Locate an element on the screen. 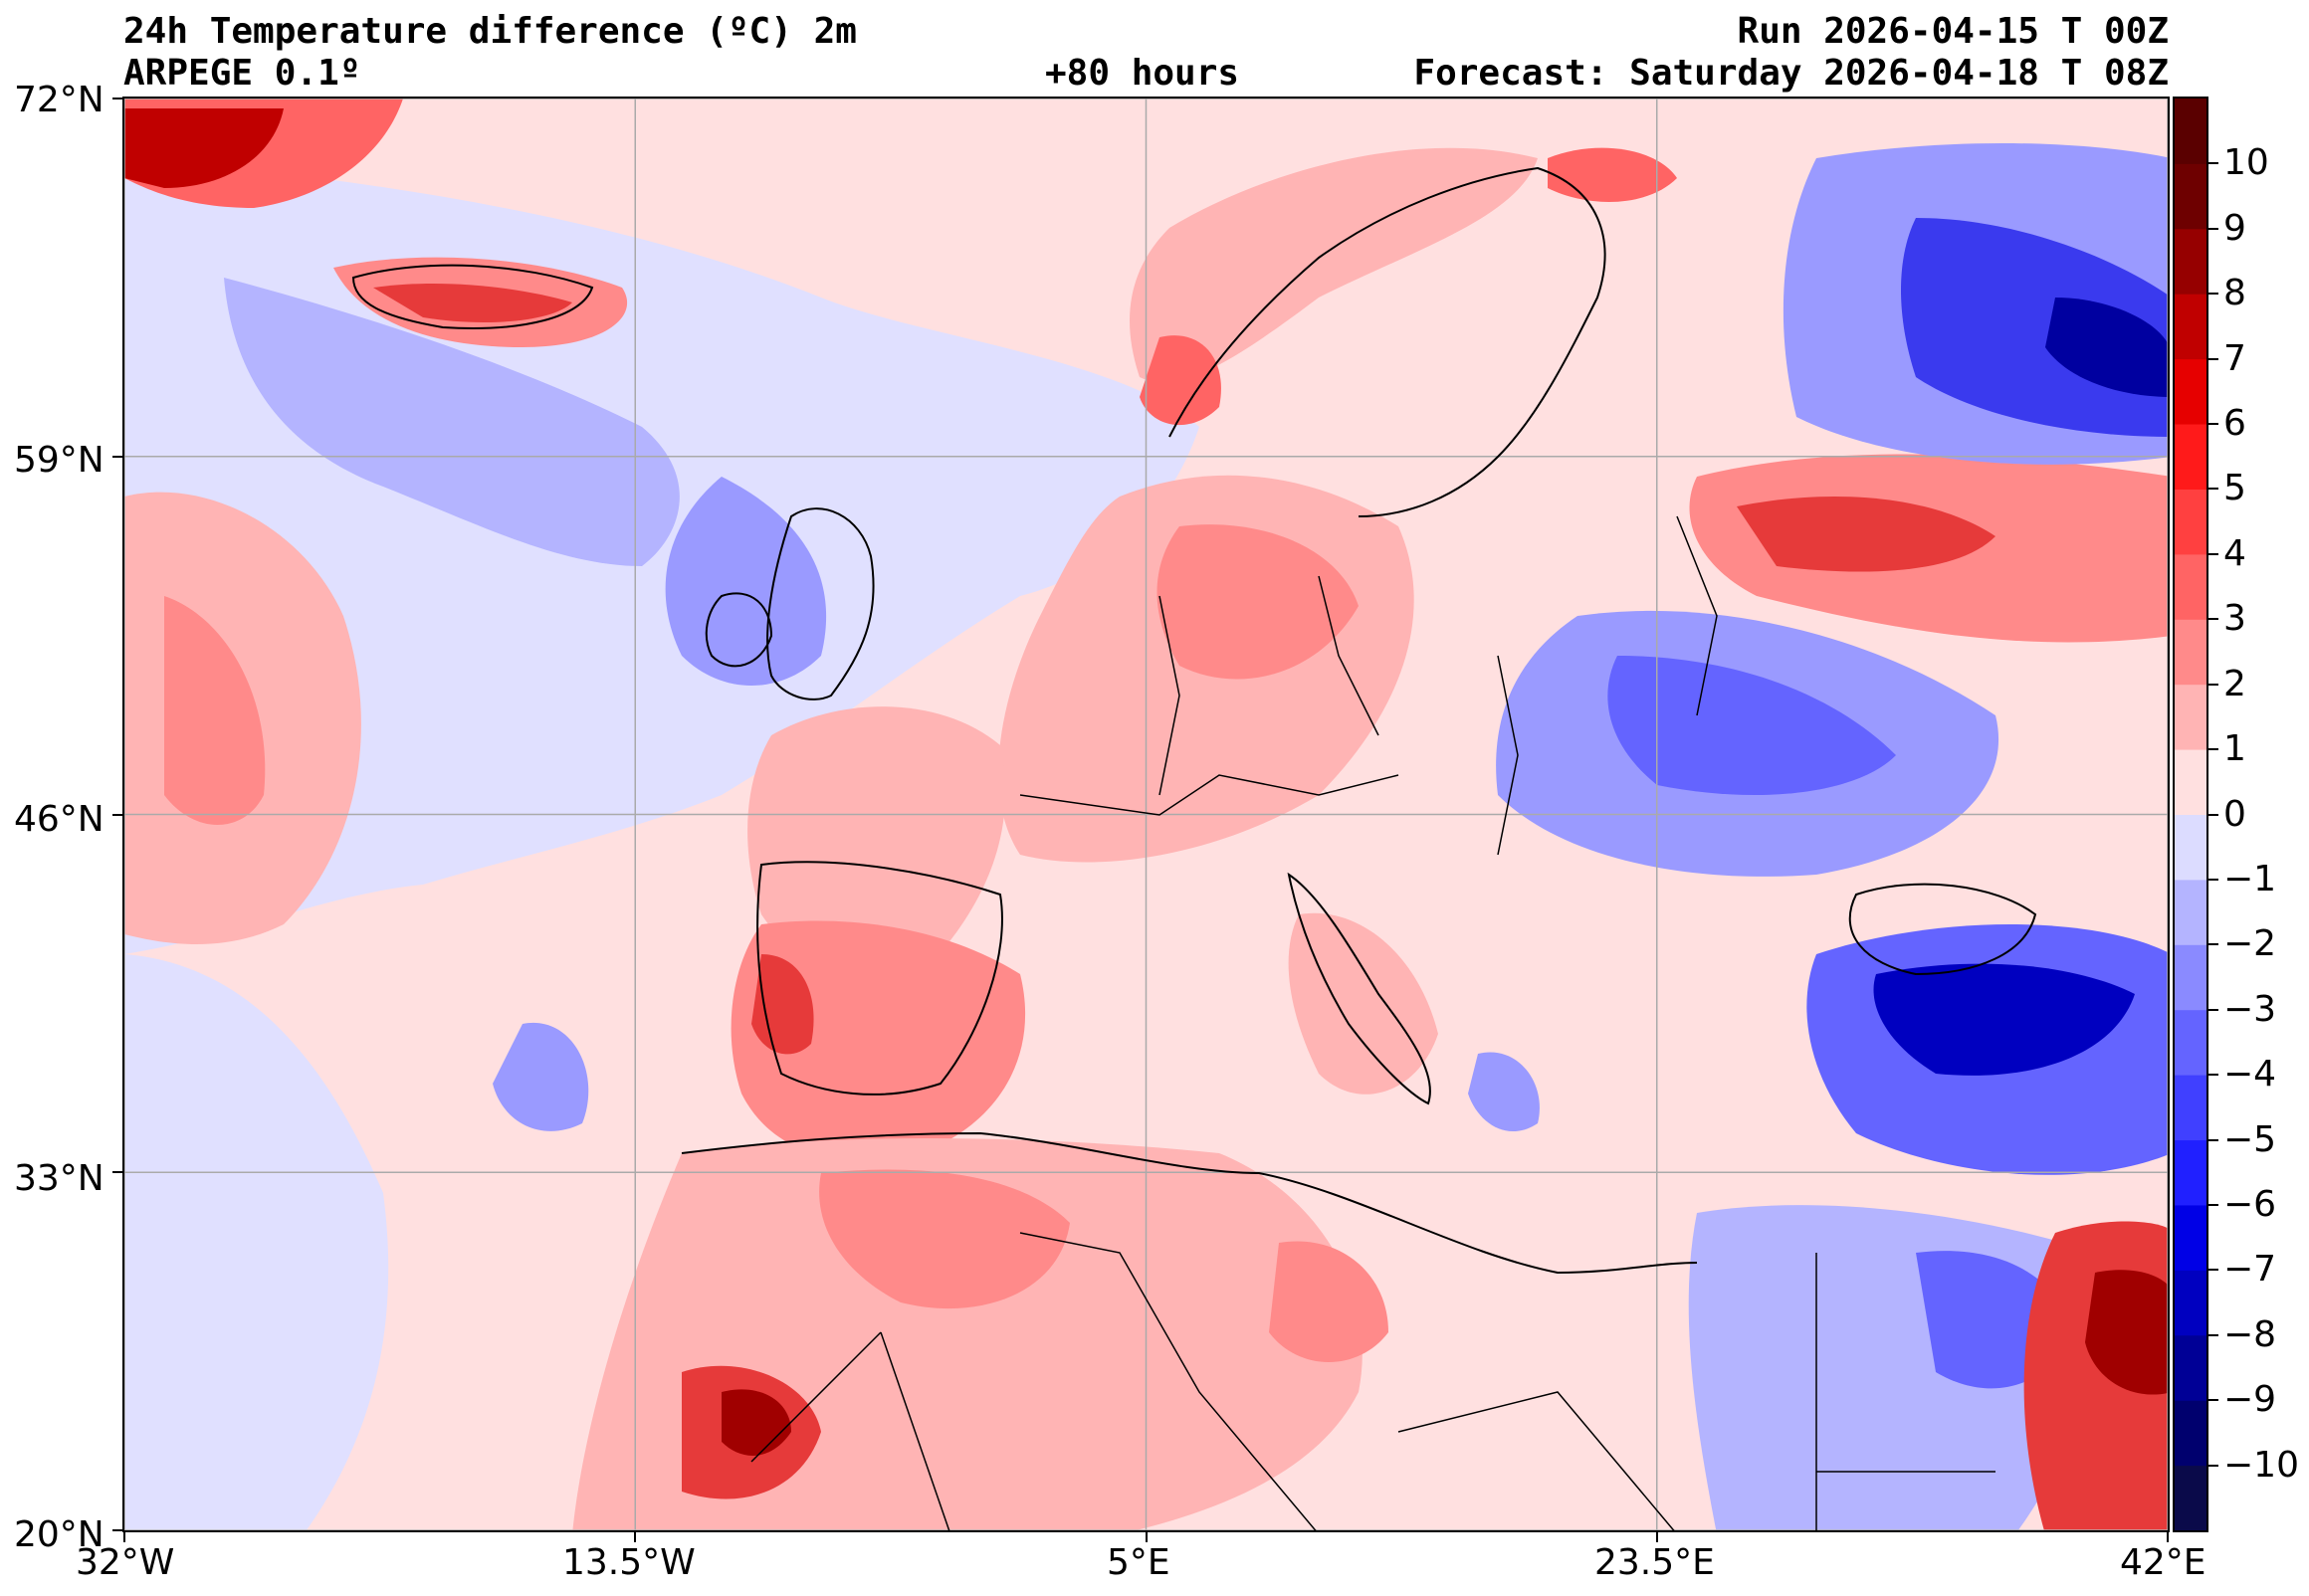  lat-label-59: 59°N is located at coordinates (60, 461).